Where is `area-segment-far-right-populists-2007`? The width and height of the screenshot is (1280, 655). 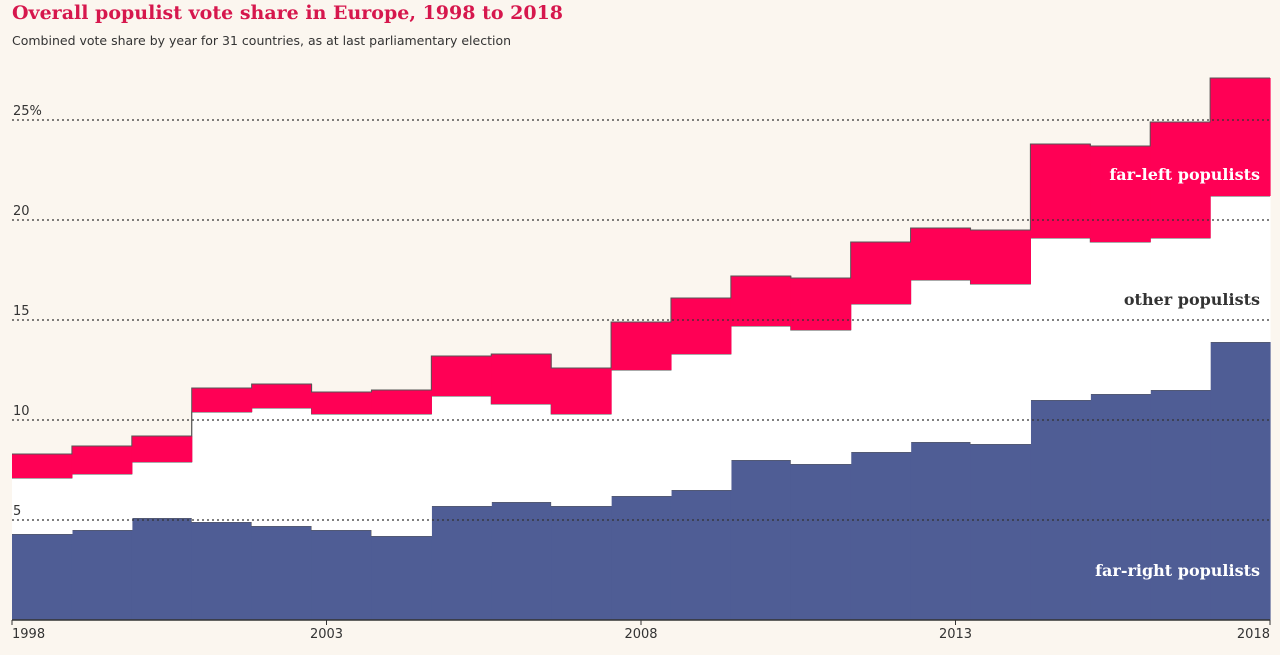 area-segment-far-right-populists-2007 is located at coordinates (581, 563).